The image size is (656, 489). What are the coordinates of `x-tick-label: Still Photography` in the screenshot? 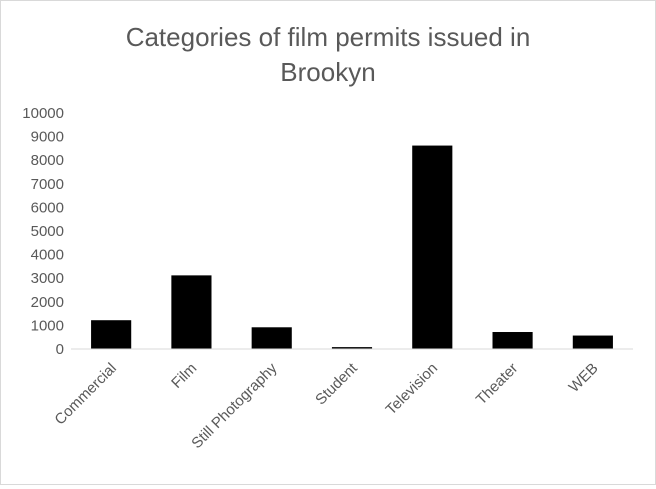 It's located at (234, 405).